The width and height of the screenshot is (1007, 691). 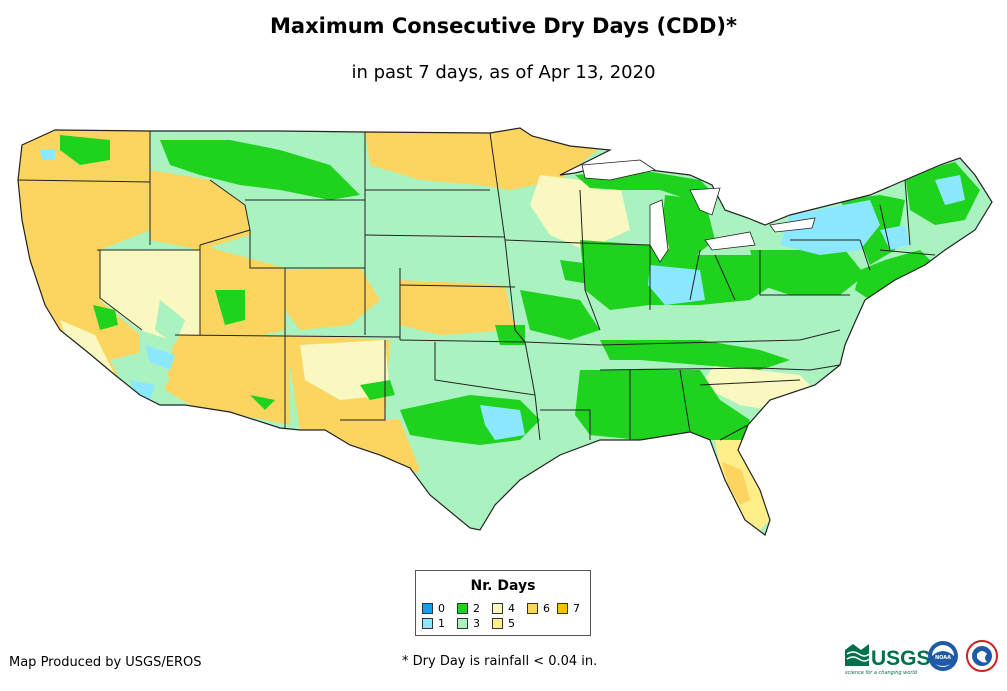 I want to click on agency-logos: USGS science for a changing world NOAA, so click(x=921, y=658).